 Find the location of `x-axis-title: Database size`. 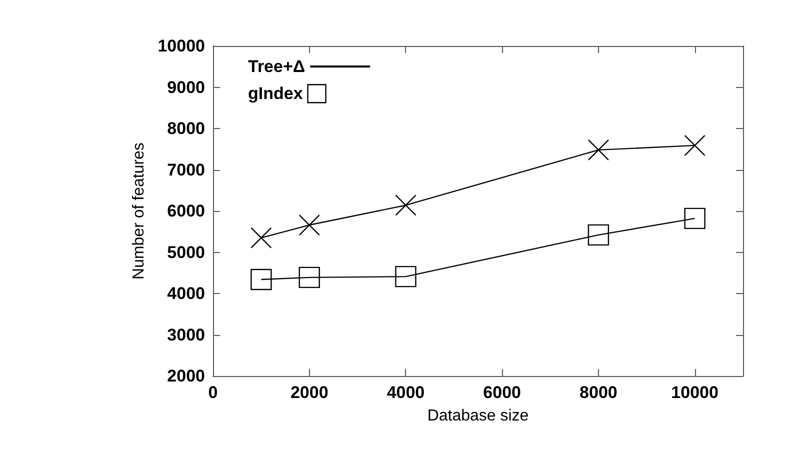

x-axis-title: Database size is located at coordinates (478, 416).